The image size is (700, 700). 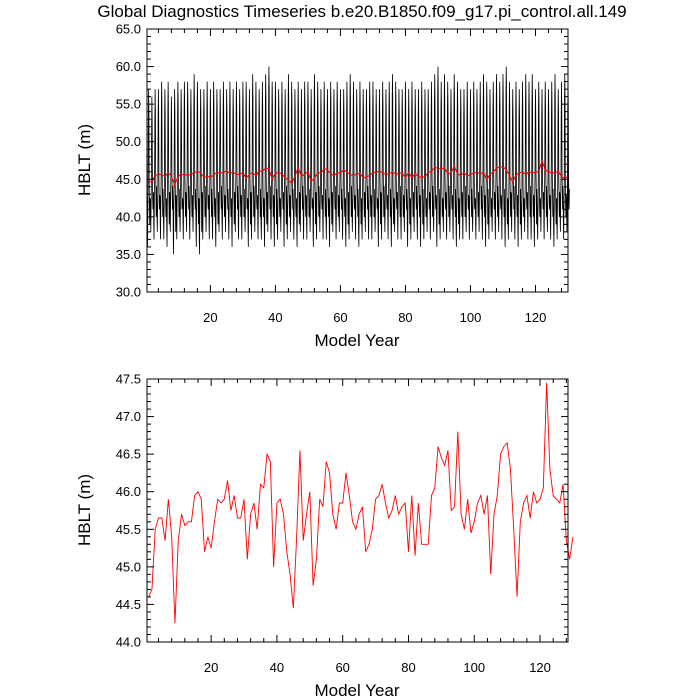 I want to click on top-y-axis-label: HBLT (m), so click(x=84, y=160).